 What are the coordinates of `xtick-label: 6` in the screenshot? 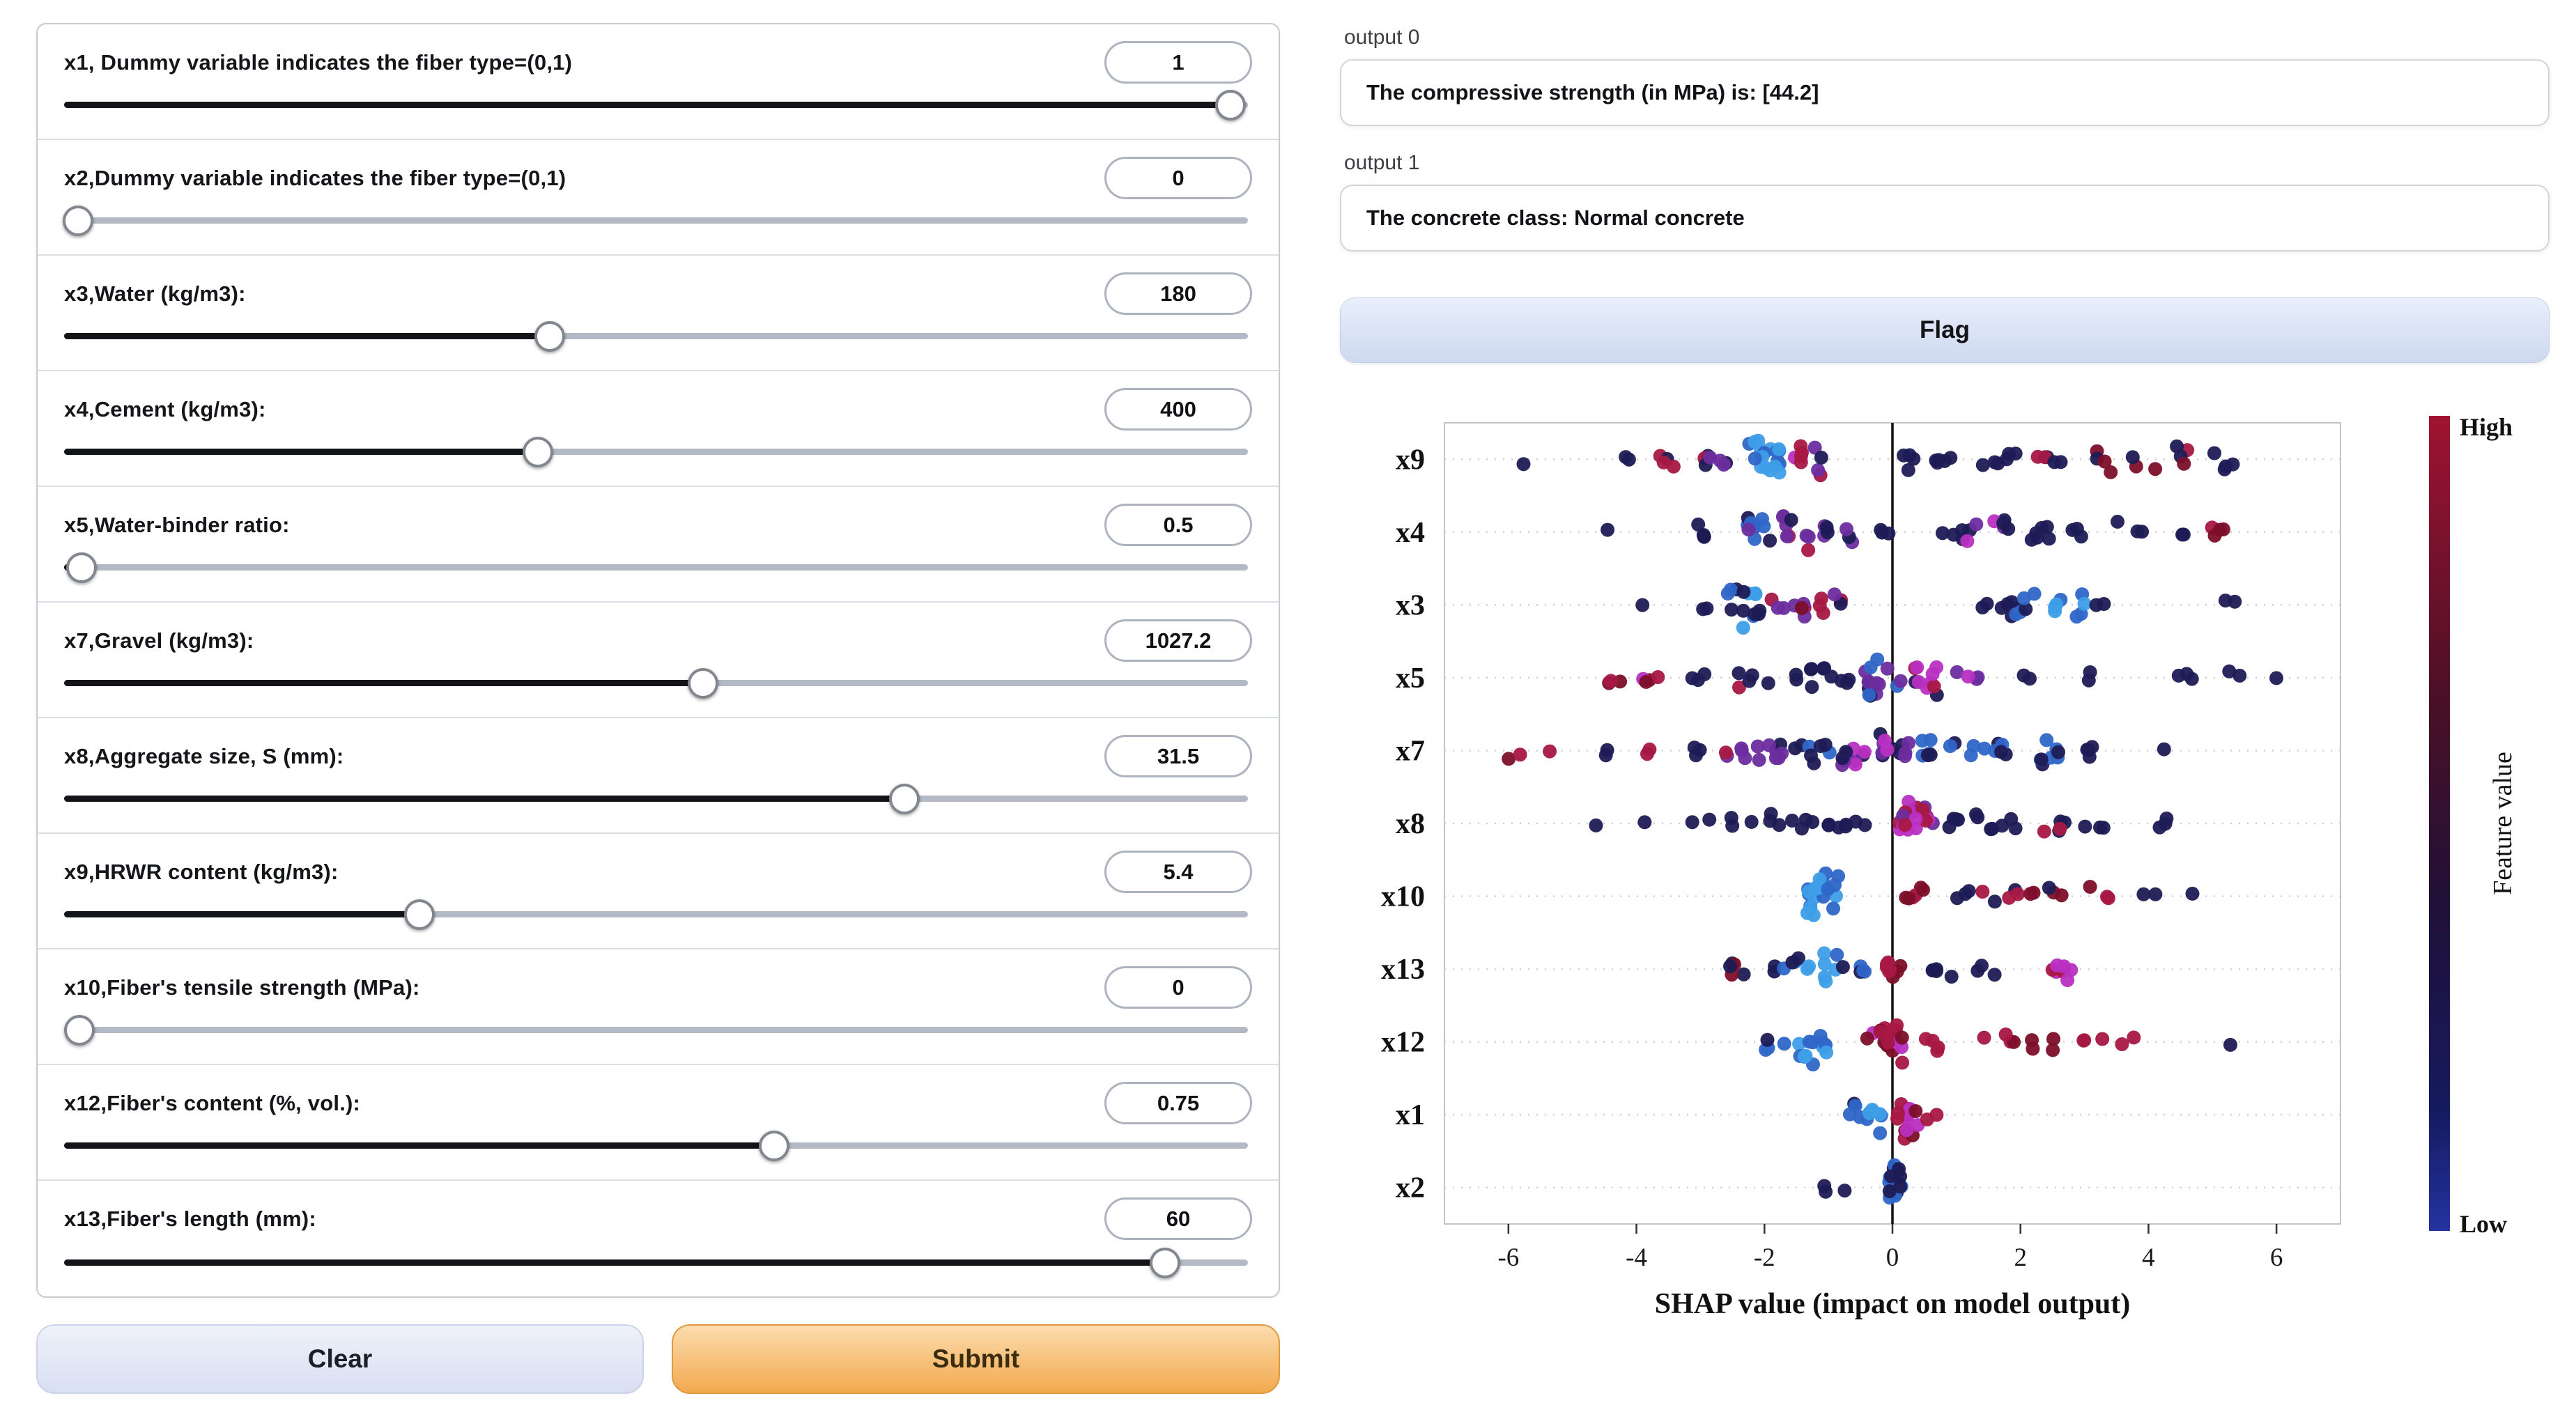 It's located at (2276, 1257).